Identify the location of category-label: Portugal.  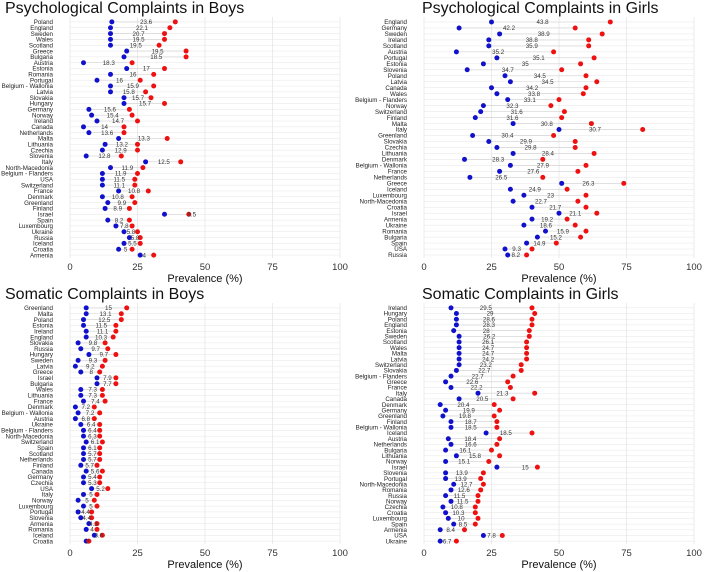
(395, 479).